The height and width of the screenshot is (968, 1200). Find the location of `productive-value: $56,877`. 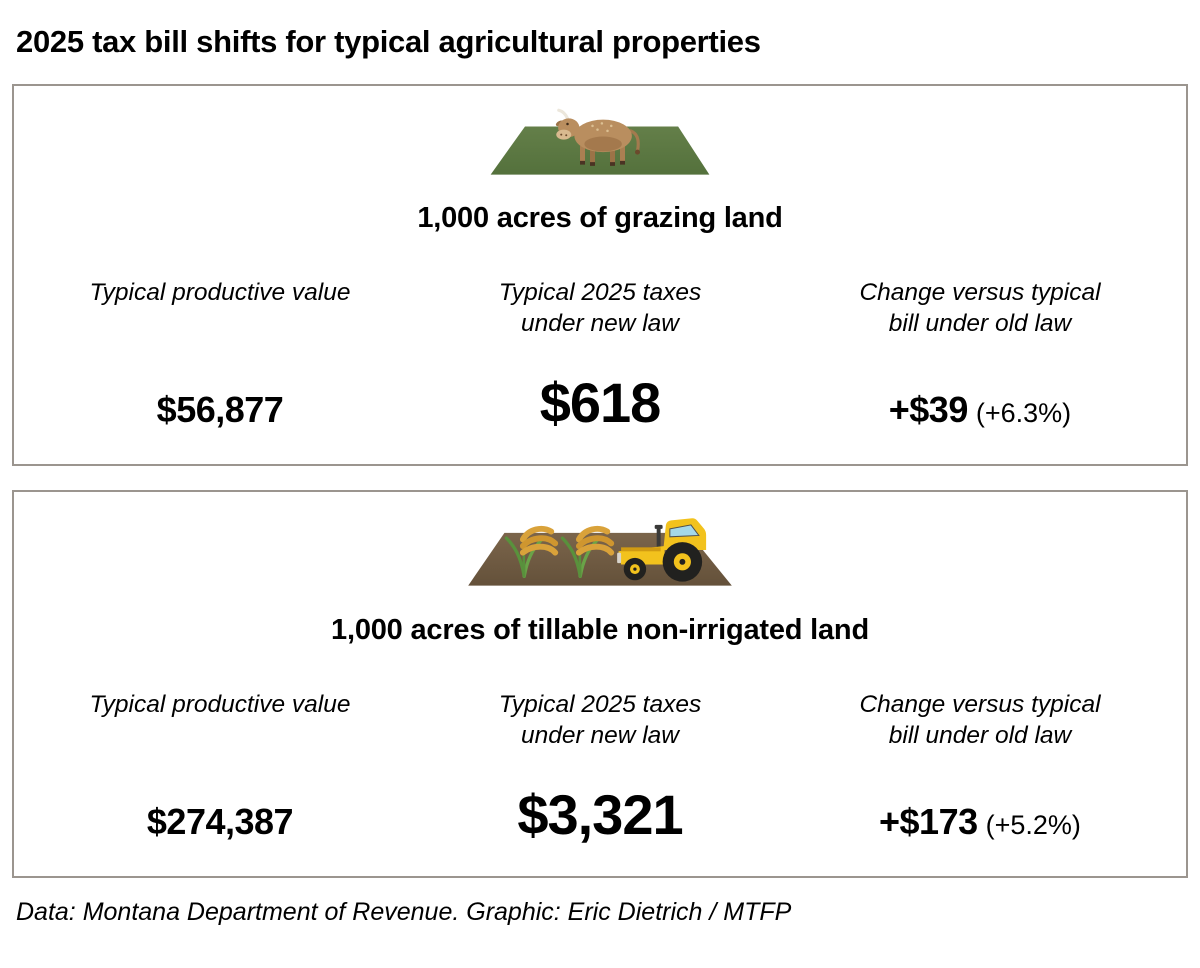

productive-value: $56,877 is located at coordinates (220, 410).